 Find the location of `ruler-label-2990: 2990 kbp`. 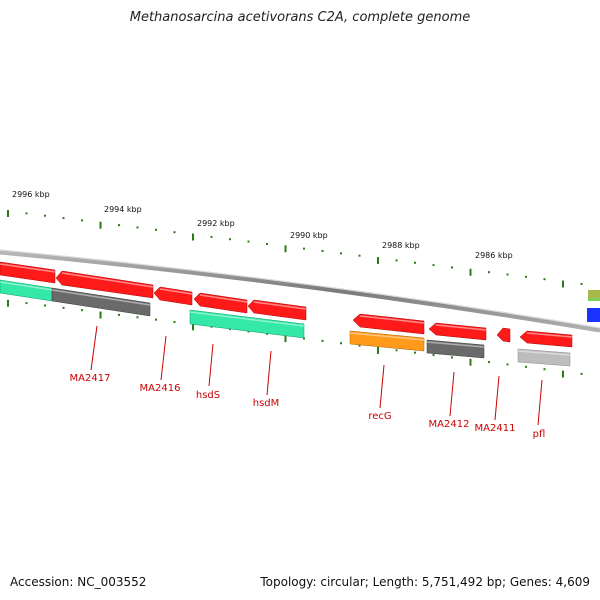

ruler-label-2990: 2990 kbp is located at coordinates (309, 235).